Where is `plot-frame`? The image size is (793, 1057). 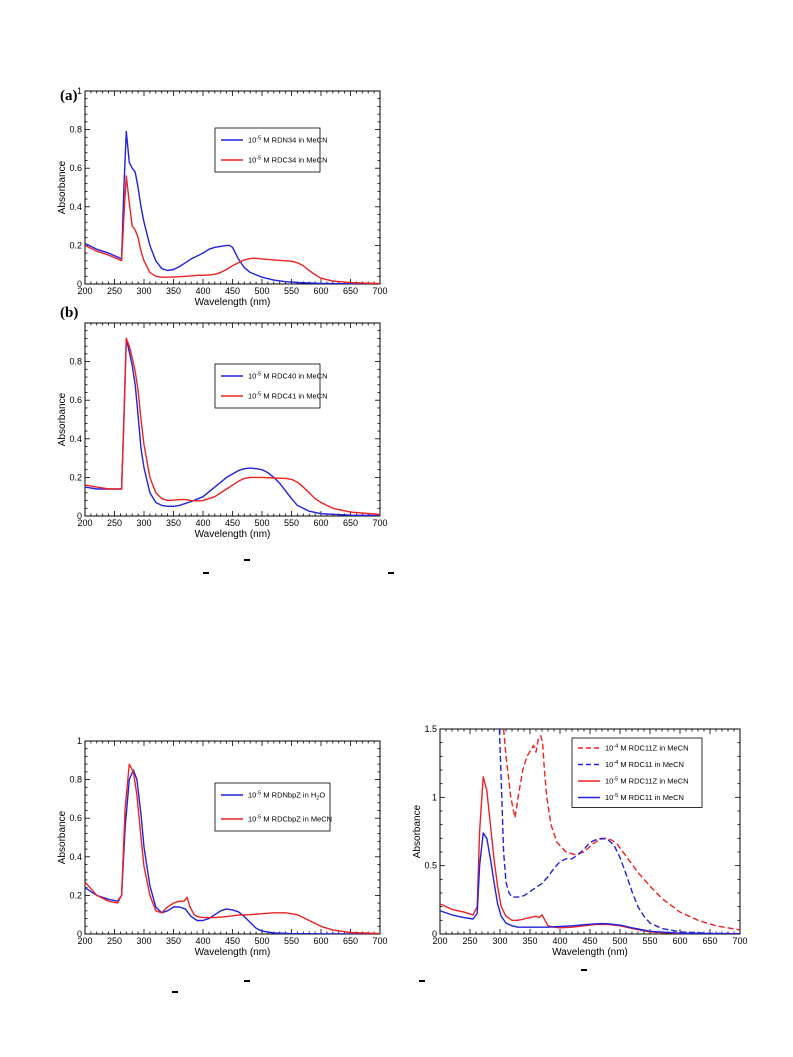 plot-frame is located at coordinates (232, 187).